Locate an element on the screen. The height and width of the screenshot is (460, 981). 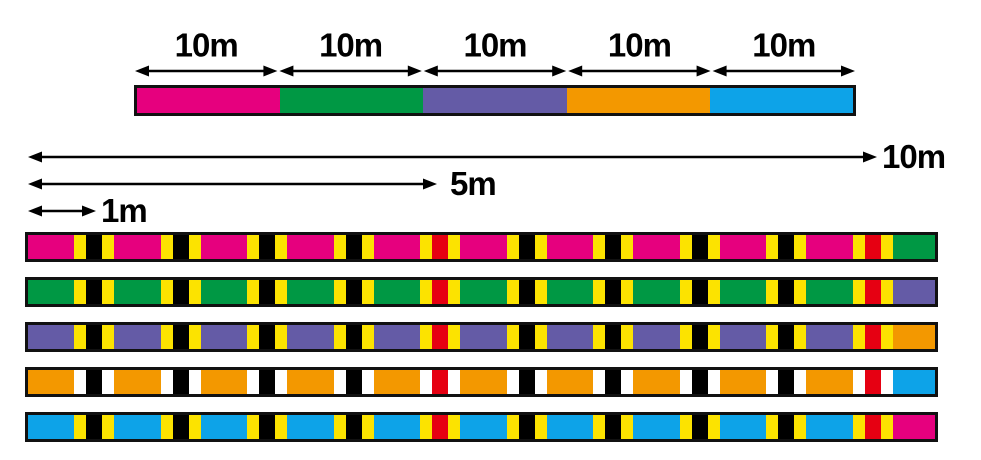
line-bar-orange-section is located at coordinates (481, 382).